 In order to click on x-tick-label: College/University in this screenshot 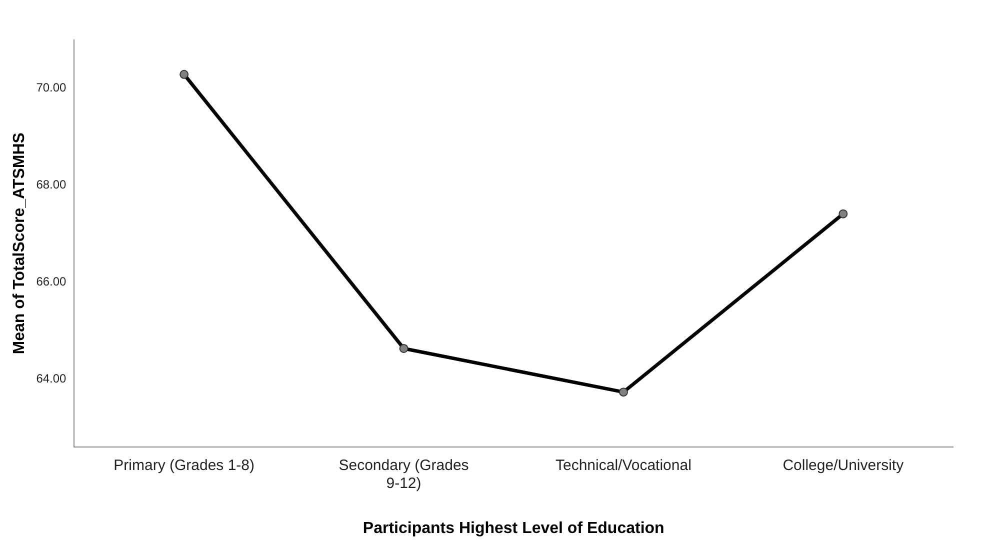, I will do `click(843, 465)`.